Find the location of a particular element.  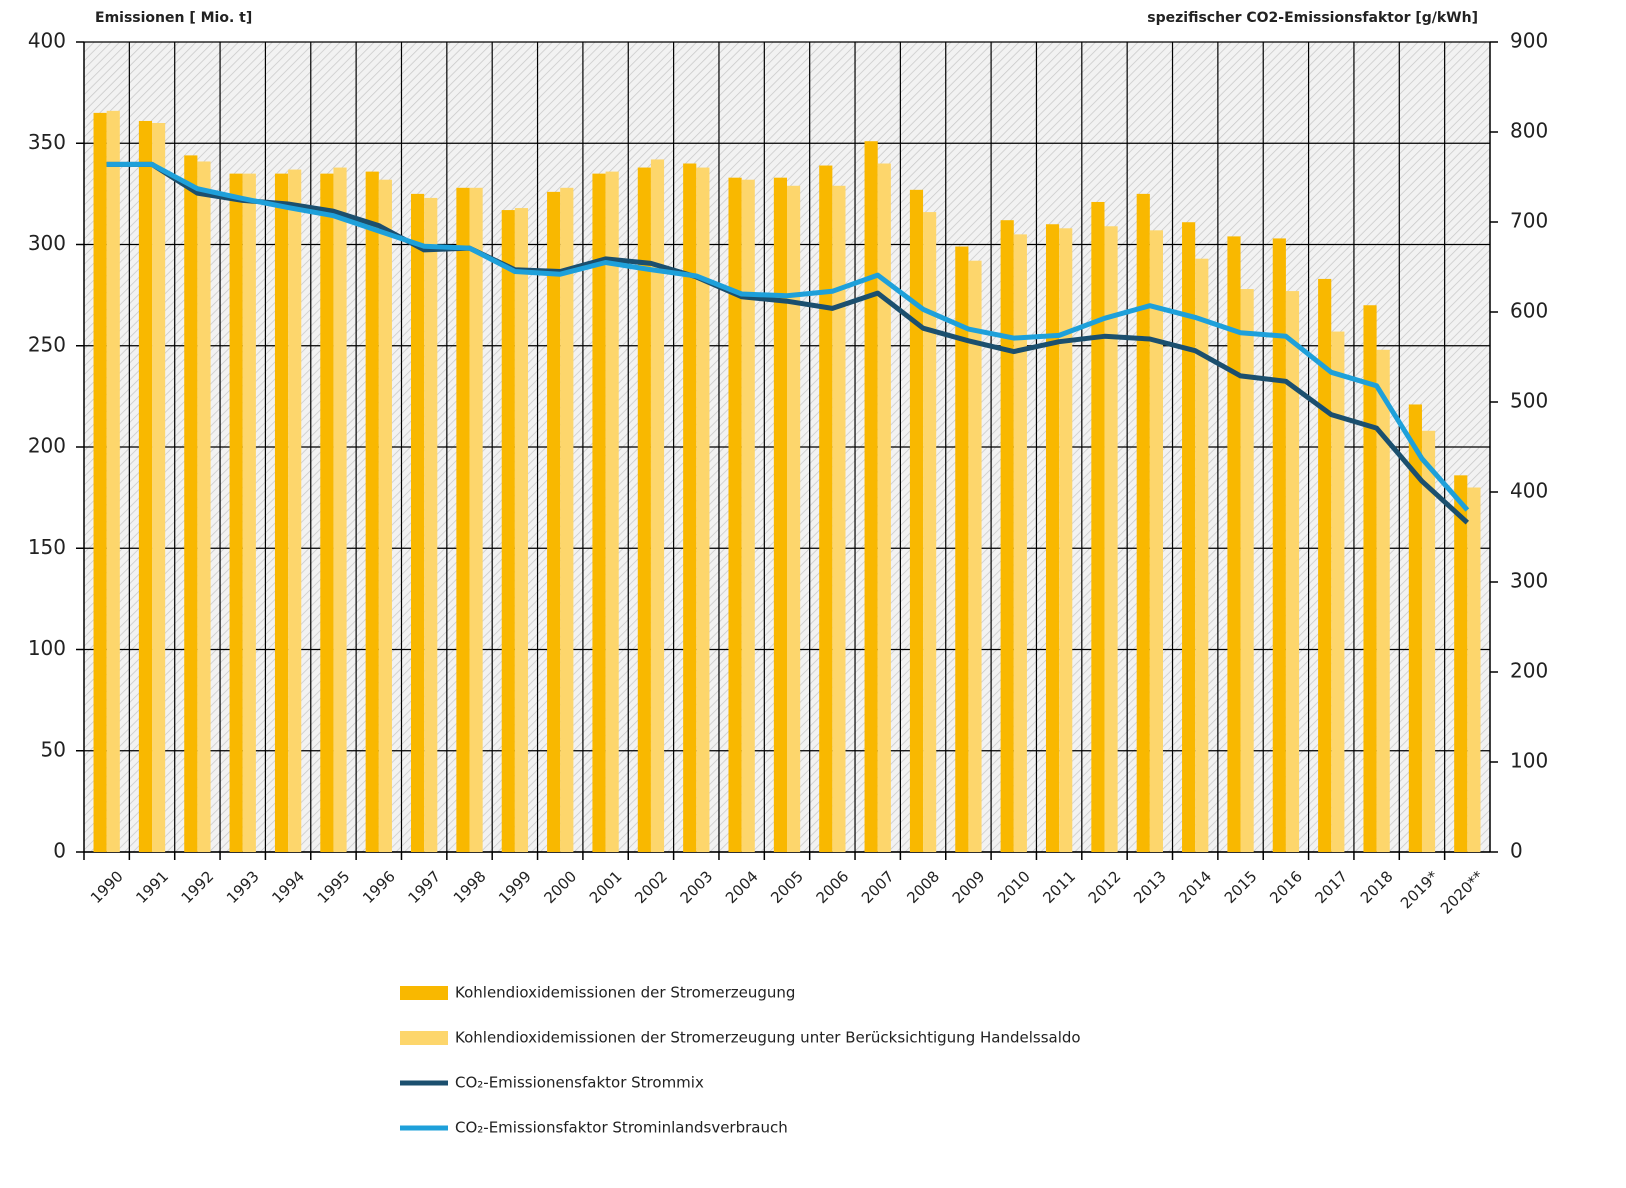

x-tick-label: 2013 is located at coordinates (1150, 887).